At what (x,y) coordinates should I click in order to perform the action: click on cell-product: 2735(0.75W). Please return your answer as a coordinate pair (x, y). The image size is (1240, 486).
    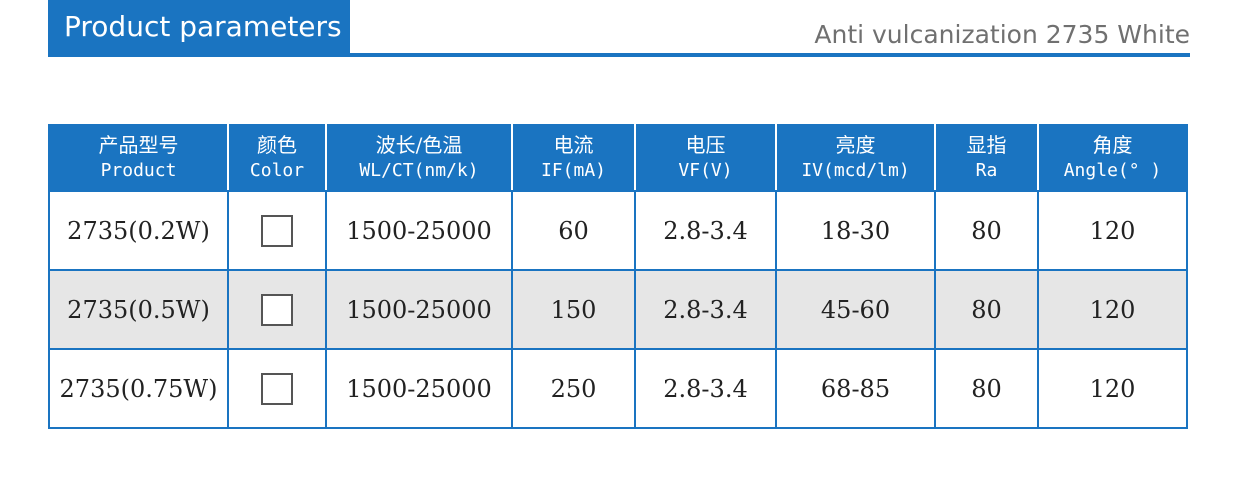
    Looking at the image, I should click on (138, 388).